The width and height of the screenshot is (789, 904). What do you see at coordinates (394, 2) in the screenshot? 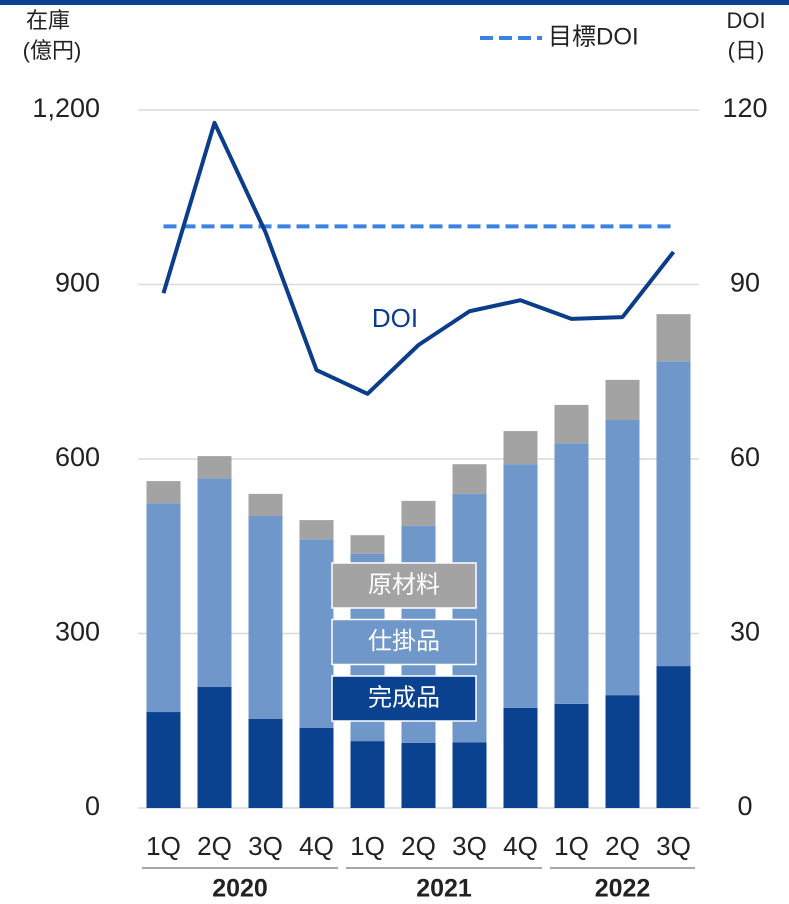
I see `top-bar` at bounding box center [394, 2].